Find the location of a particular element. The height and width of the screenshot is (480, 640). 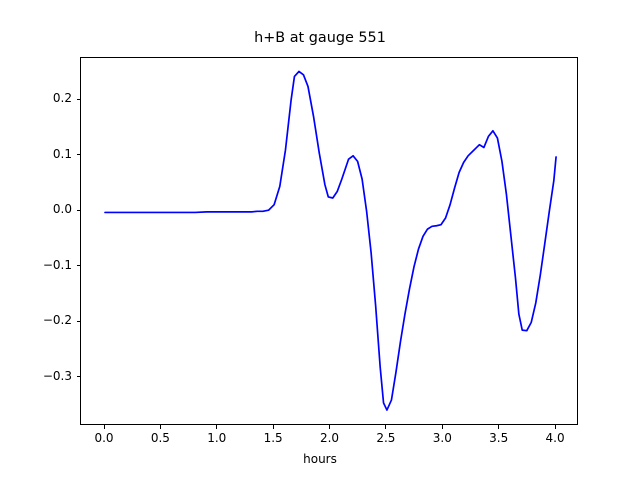

x-tick-label: 3.0 is located at coordinates (442, 438).